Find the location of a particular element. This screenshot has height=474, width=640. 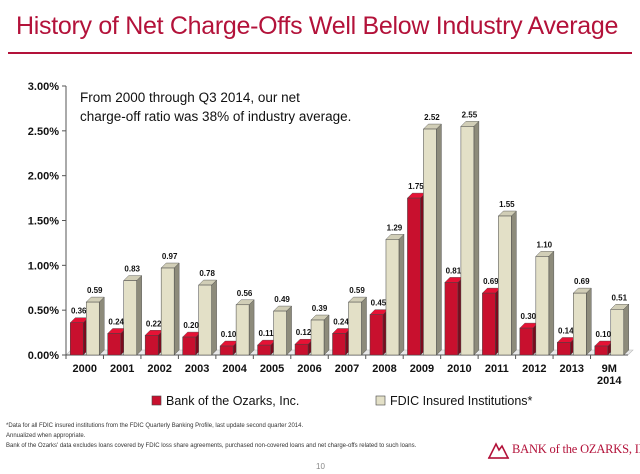

data-label: 0.39 is located at coordinates (320, 308).